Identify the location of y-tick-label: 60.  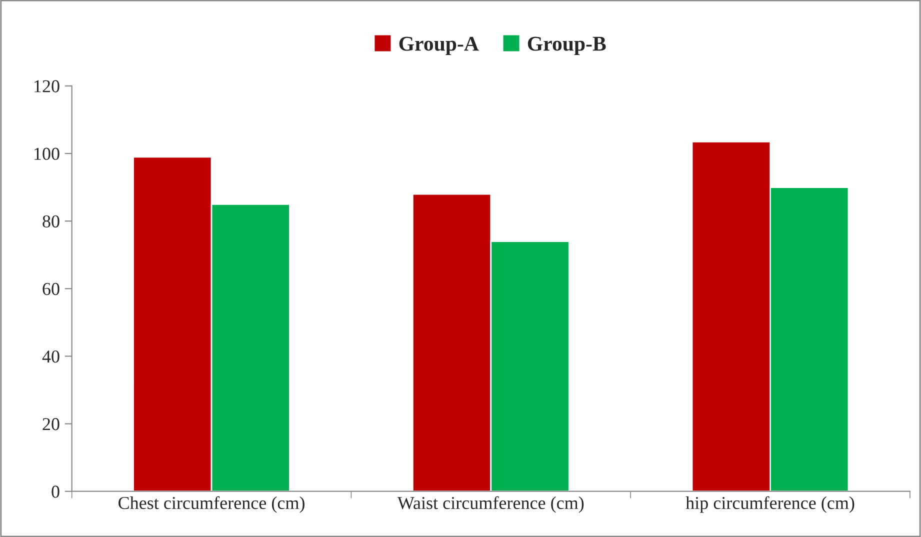
(51, 289).